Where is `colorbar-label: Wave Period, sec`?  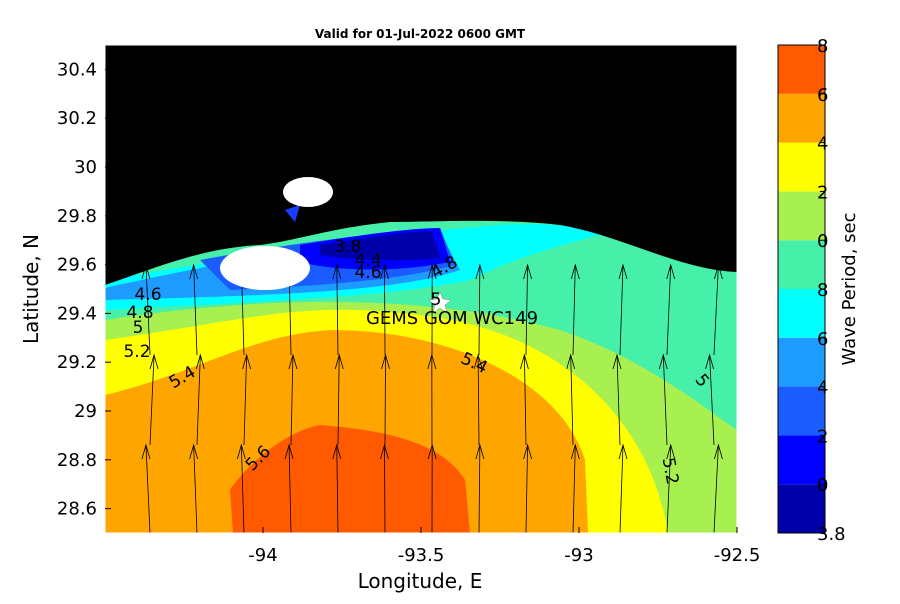
colorbar-label: Wave Period, sec is located at coordinates (849, 288).